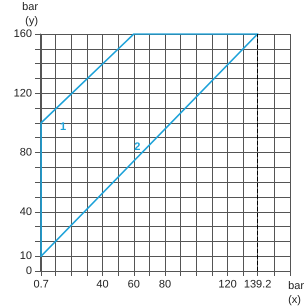  What do you see at coordinates (41, 284) in the screenshot?
I see `x-tick-label: 0.7` at bounding box center [41, 284].